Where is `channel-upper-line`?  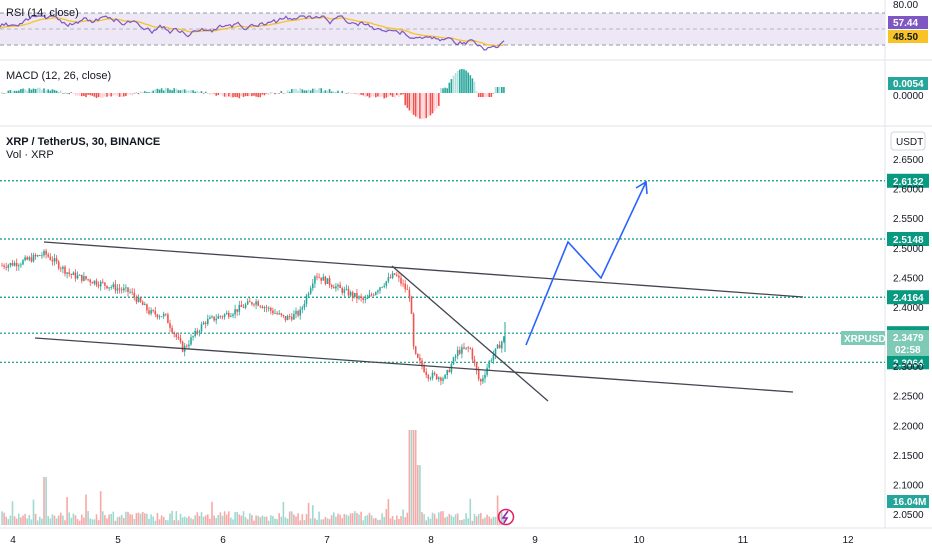
channel-upper-line is located at coordinates (423, 269).